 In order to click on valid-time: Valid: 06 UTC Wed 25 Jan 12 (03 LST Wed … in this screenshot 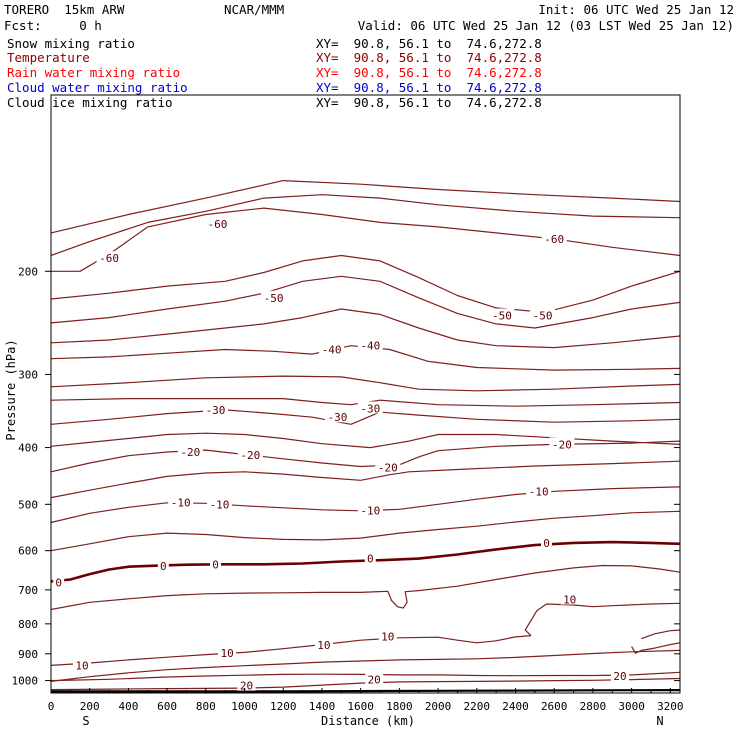, I will do `click(545, 25)`.